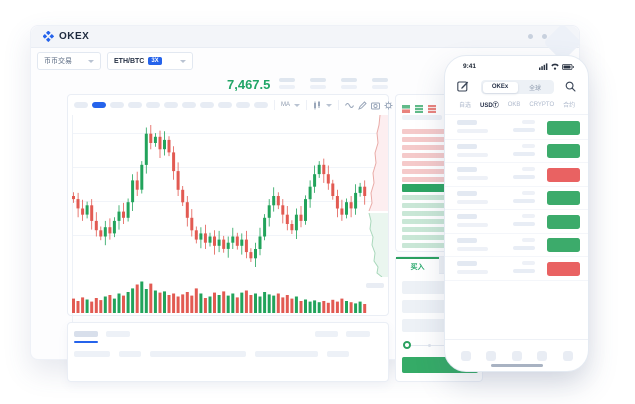 This screenshot has height=404, width=635. What do you see at coordinates (407, 345) in the screenshot?
I see `slider-handle` at bounding box center [407, 345].